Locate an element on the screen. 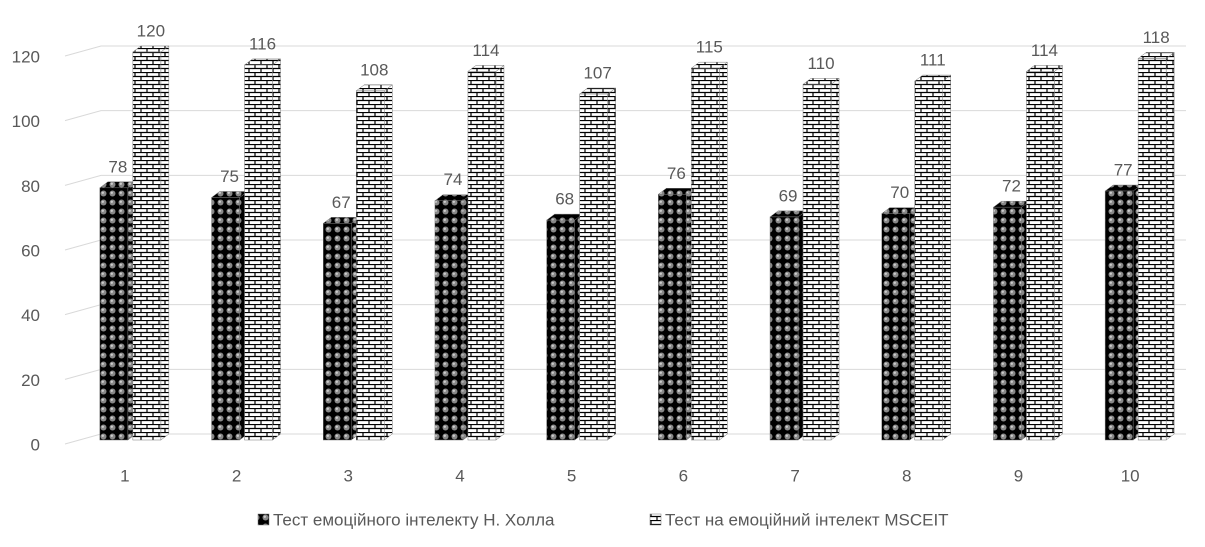  value-label: 116 is located at coordinates (262, 43).